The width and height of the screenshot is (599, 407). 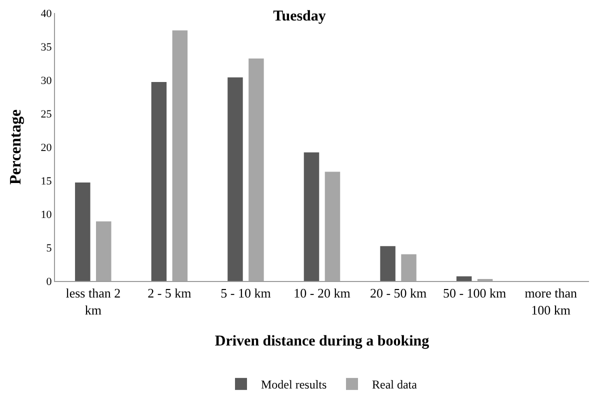 I want to click on legend-label: Model results, so click(x=294, y=385).